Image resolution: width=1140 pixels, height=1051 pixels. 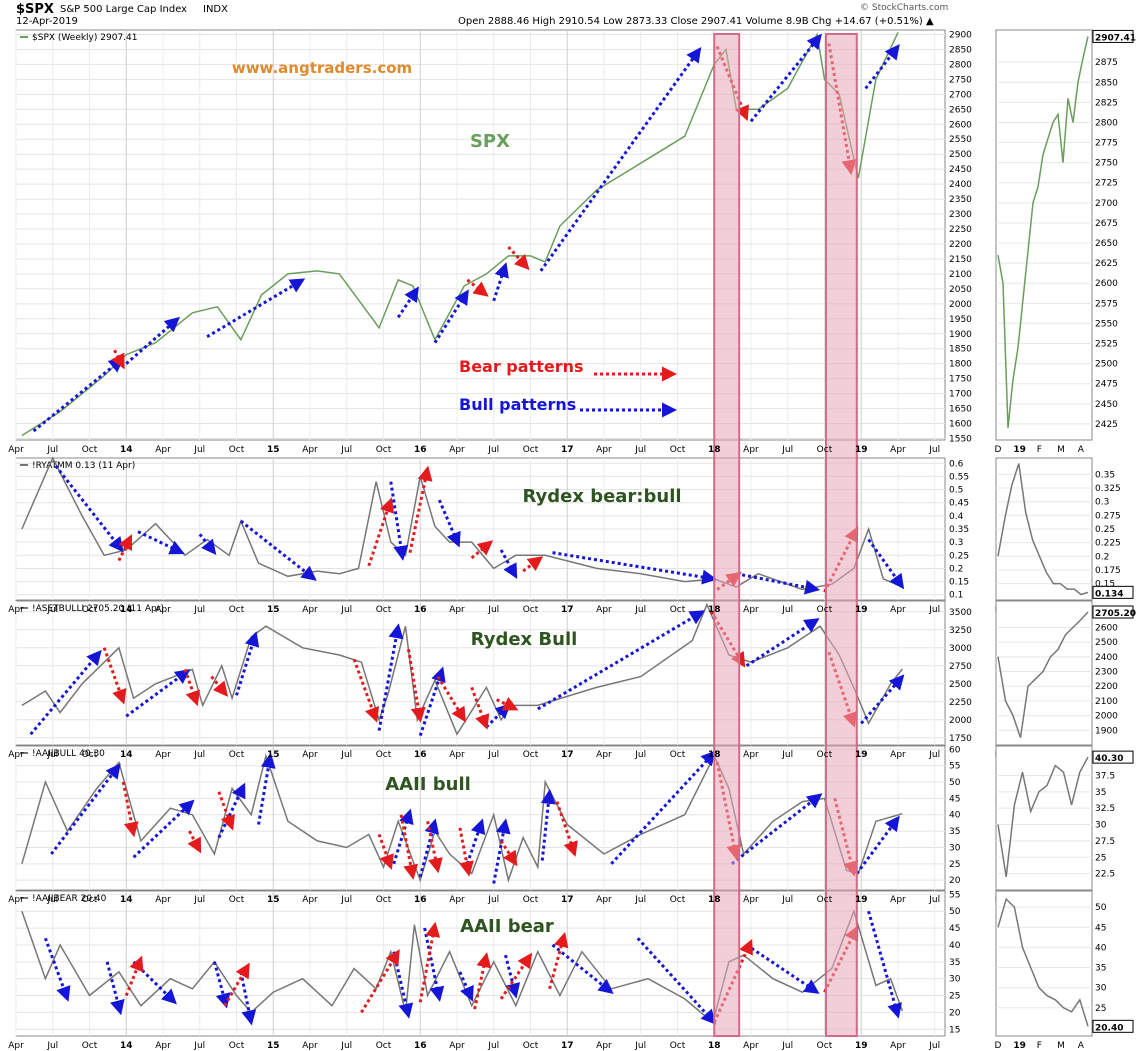 I want to click on y-tick-label: 2050, so click(x=960, y=290).